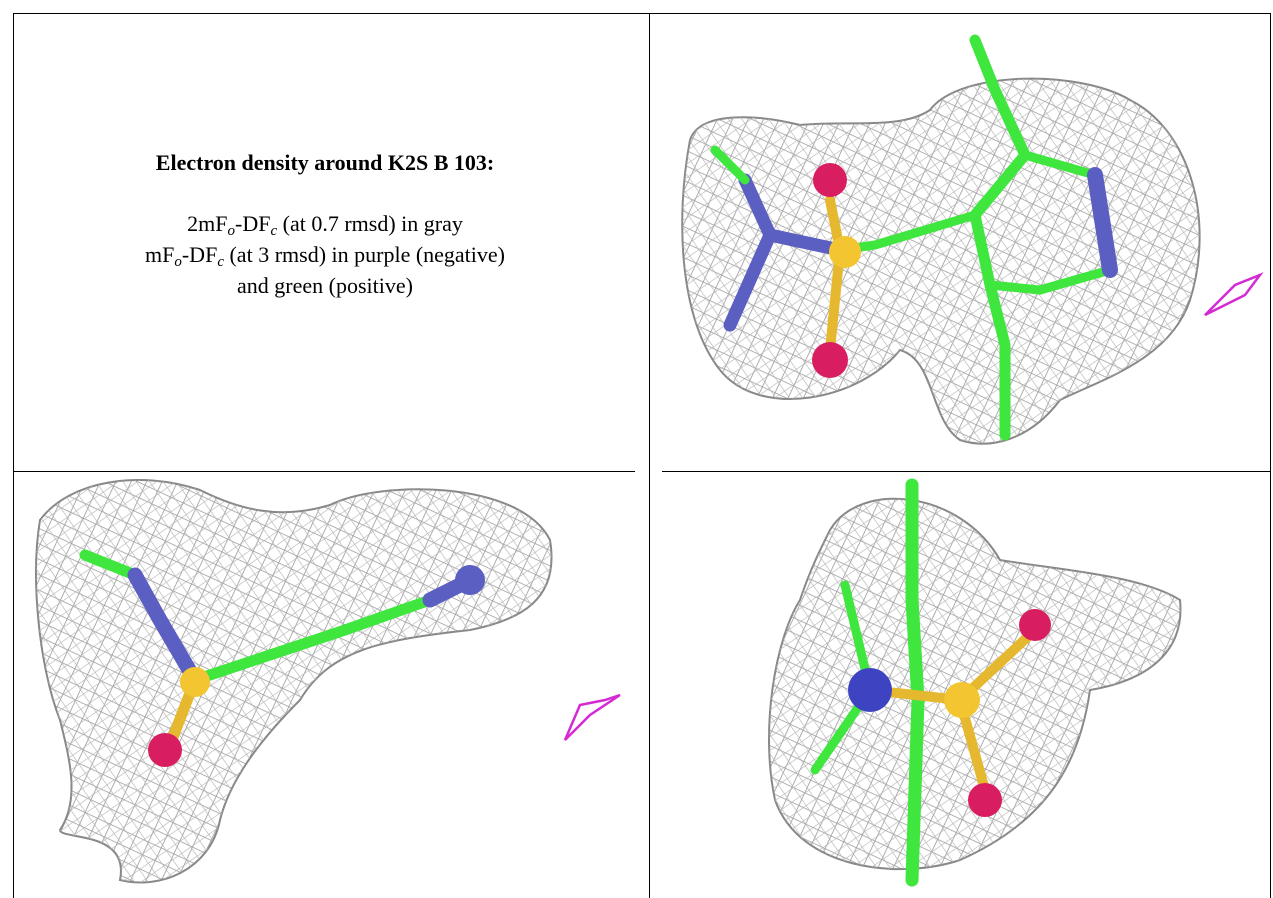 The image size is (1273, 898). Describe the element at coordinates (364, 254) in the screenshot. I see `text: (at 3 rmsd) in purple (negative)` at that location.